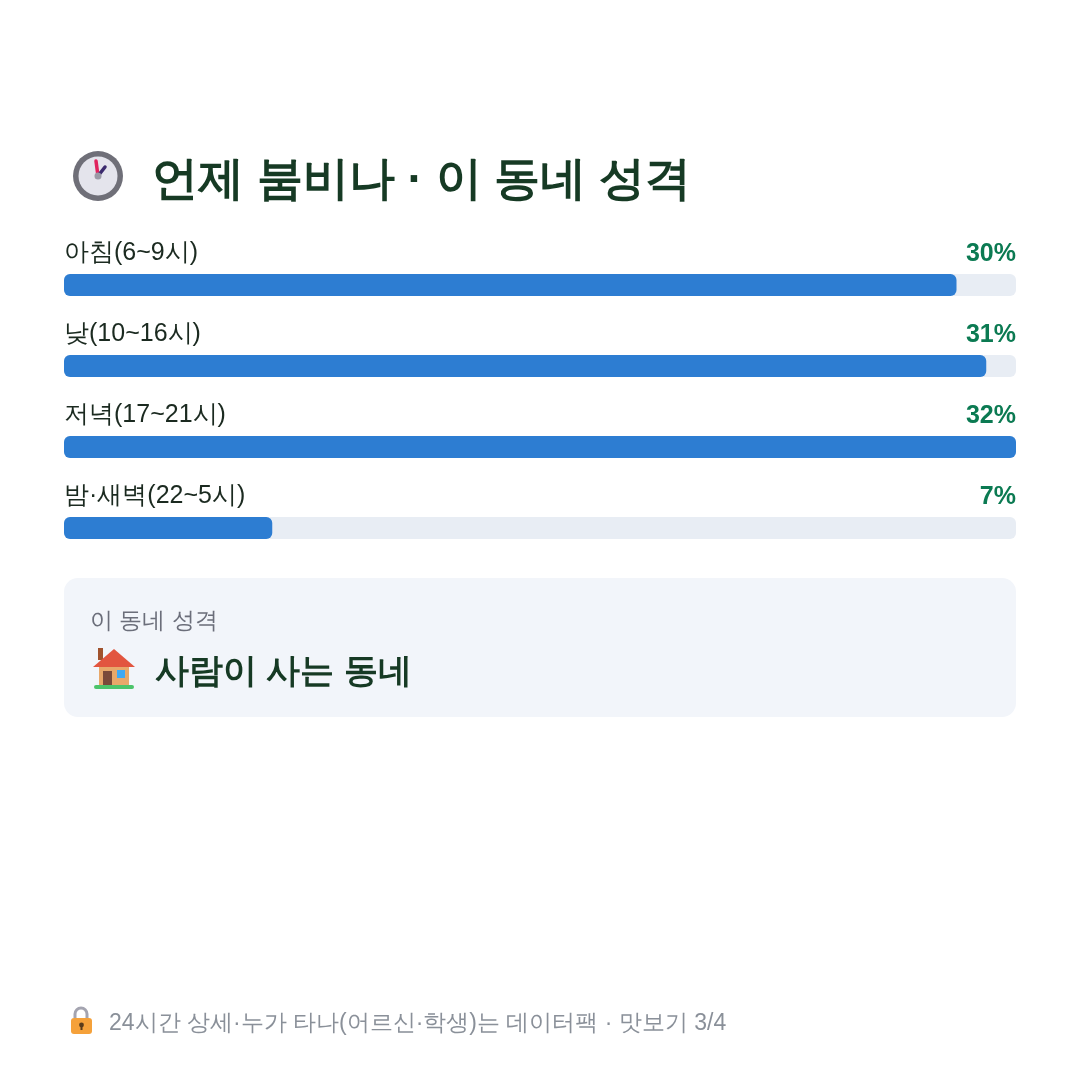 This screenshot has width=1080, height=1080. I want to click on y-tick-label: 밤·새벽(22~5시), so click(155, 494).